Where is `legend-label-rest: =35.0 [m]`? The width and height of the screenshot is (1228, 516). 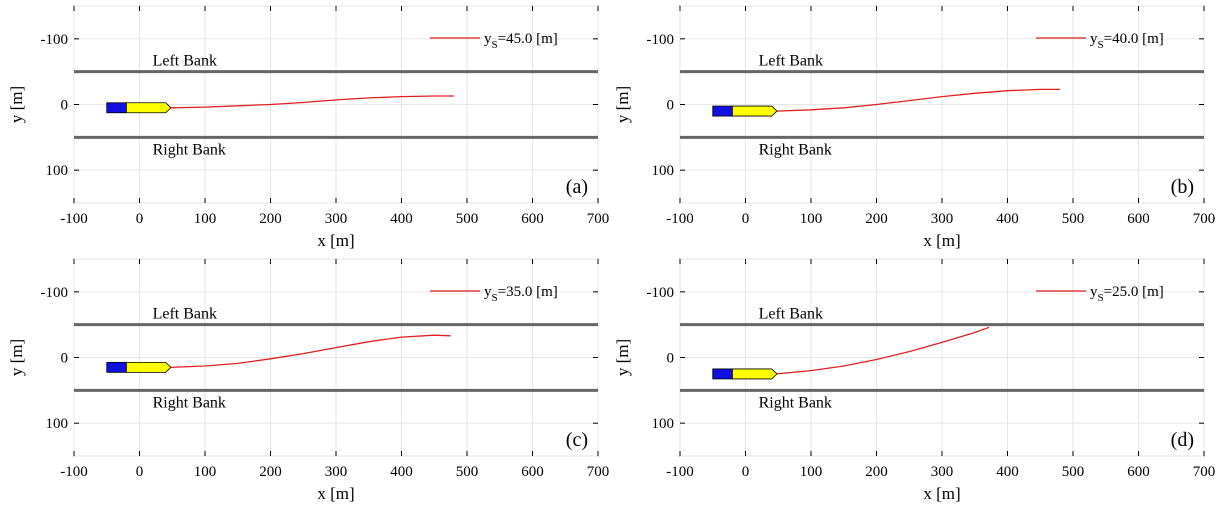
legend-label-rest: =35.0 [m] is located at coordinates (528, 292).